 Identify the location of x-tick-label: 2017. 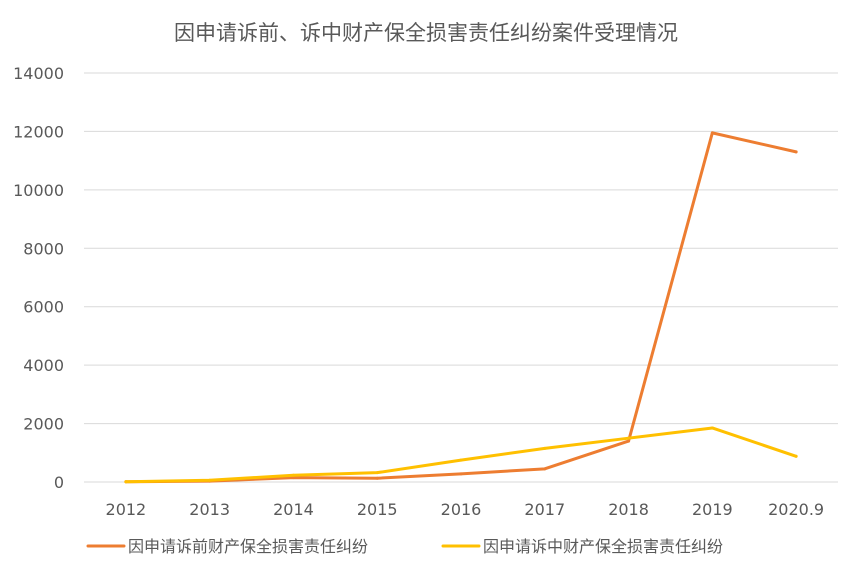
(544, 509).